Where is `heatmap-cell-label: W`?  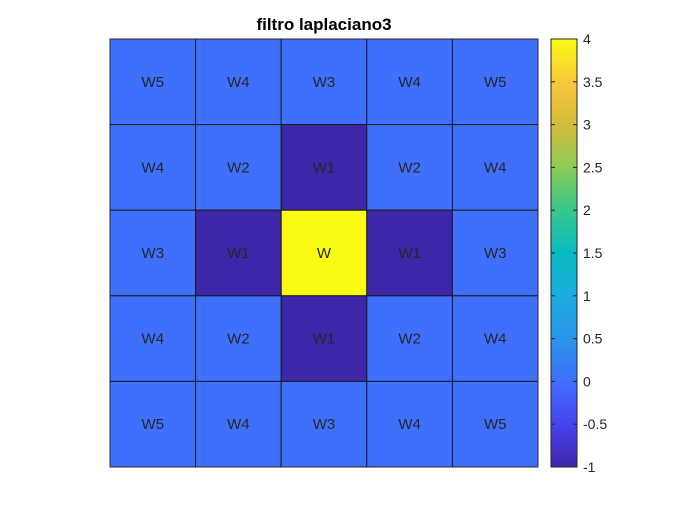 heatmap-cell-label: W is located at coordinates (324, 253).